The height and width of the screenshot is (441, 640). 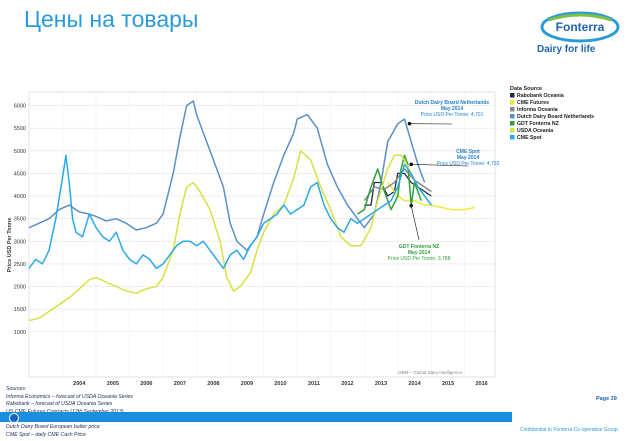 What do you see at coordinates (381, 384) in the screenshot?
I see `x-tick-label: 2013` at bounding box center [381, 384].